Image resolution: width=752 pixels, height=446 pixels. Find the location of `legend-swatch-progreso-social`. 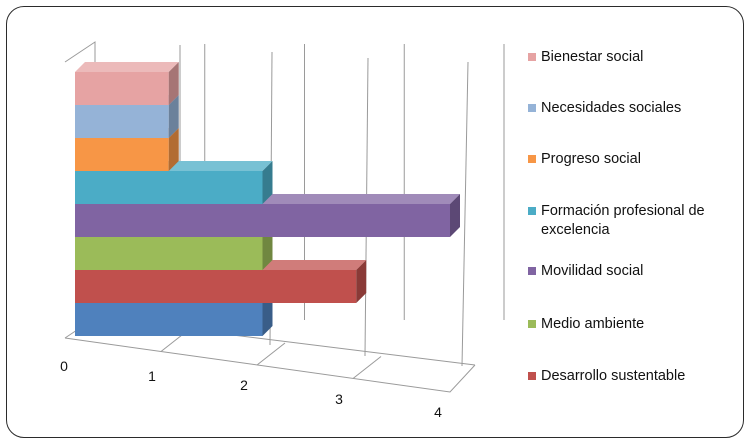

legend-swatch-progreso-social is located at coordinates (532, 159).